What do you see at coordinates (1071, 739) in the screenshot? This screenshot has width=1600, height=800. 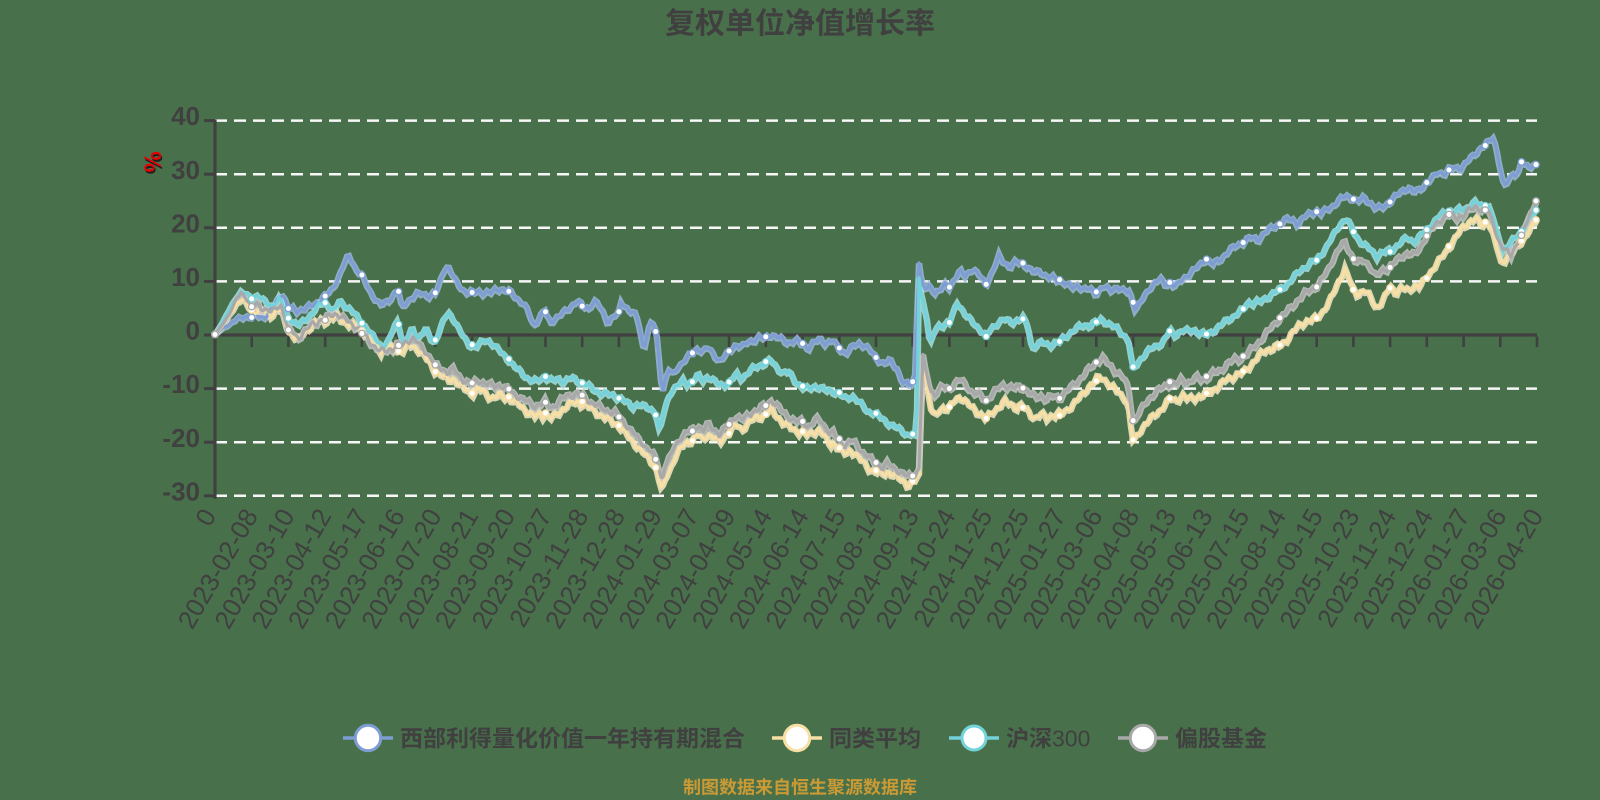 I see `svg-text: 300` at bounding box center [1071, 739].